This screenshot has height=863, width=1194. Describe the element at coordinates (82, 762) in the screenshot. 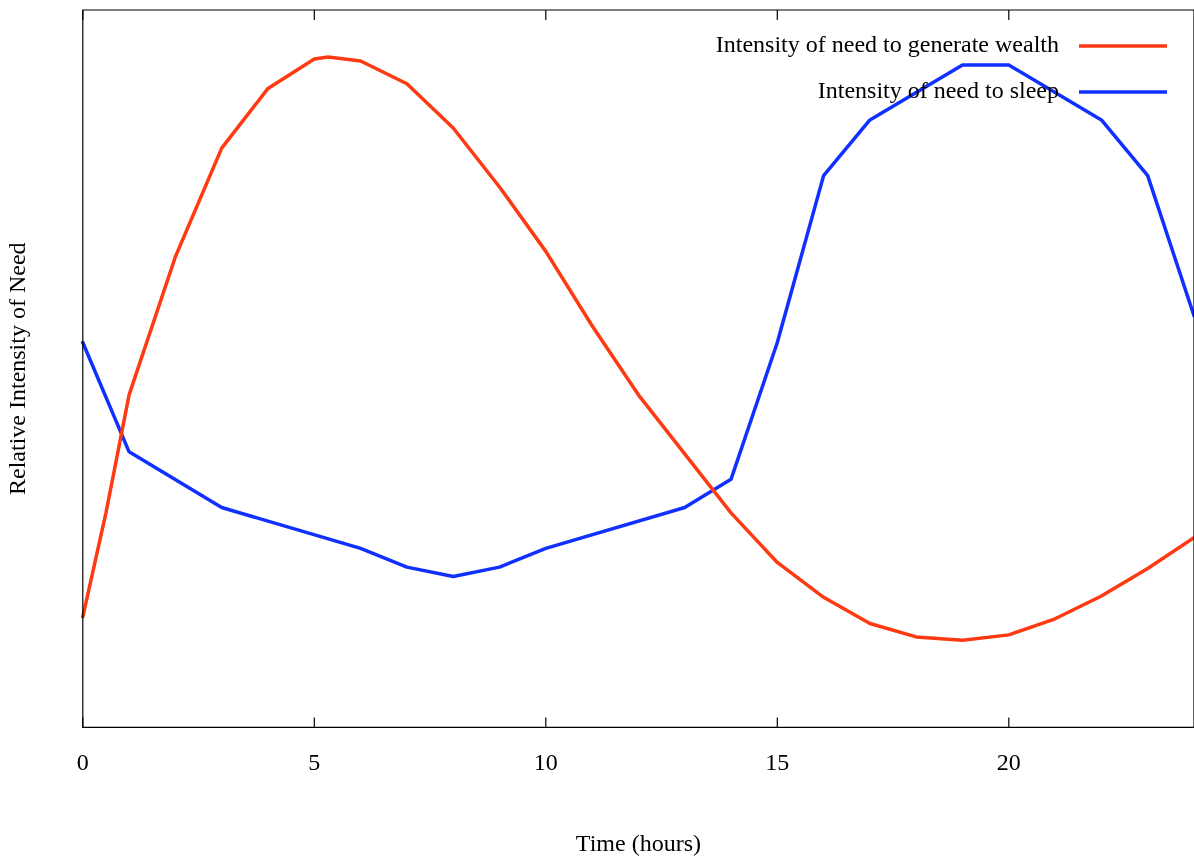

I see `x-tick-label: 0` at that location.